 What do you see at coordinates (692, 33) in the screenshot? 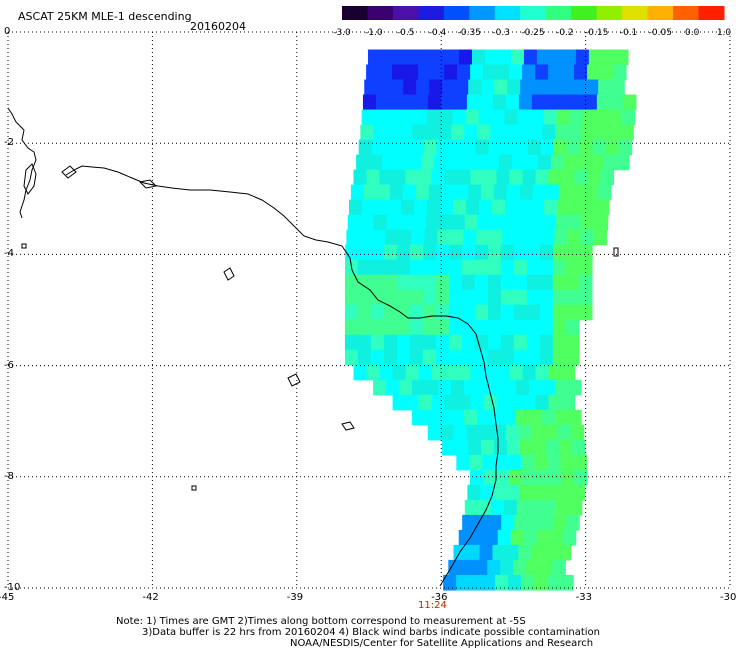
I see `colorbar-tick-label: 0.0` at bounding box center [692, 33].